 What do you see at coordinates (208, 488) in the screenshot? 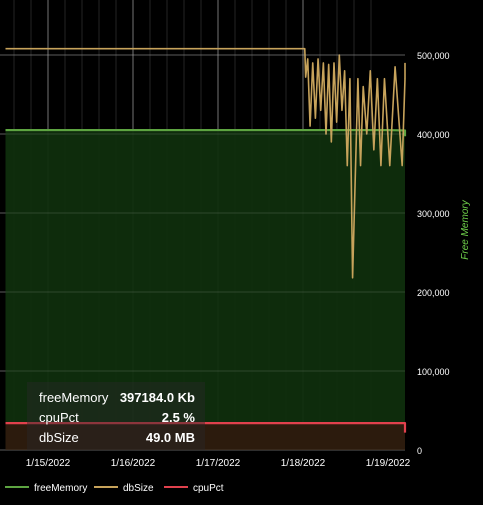
I see `legend-label-cpuPct: cpuPct` at bounding box center [208, 488].